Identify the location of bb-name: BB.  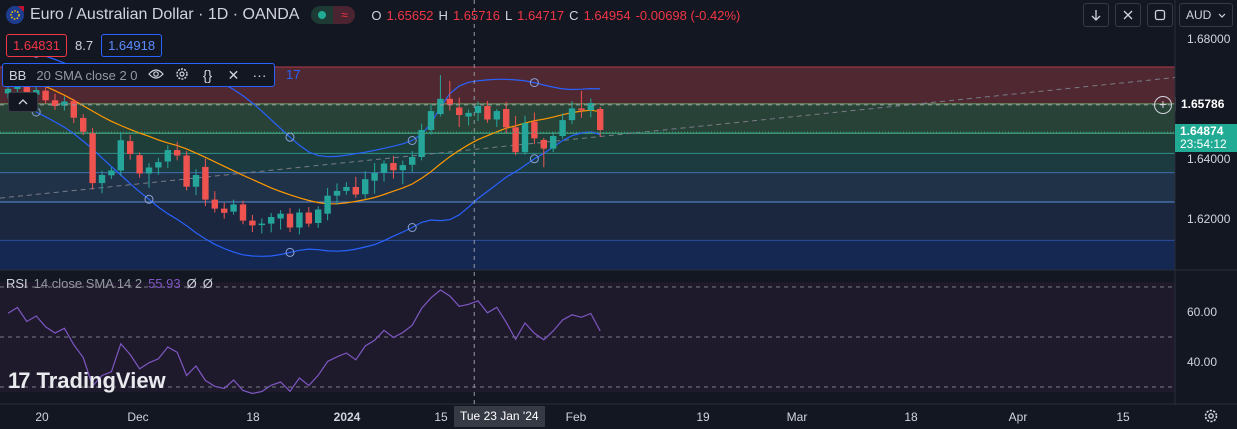
(18, 75).